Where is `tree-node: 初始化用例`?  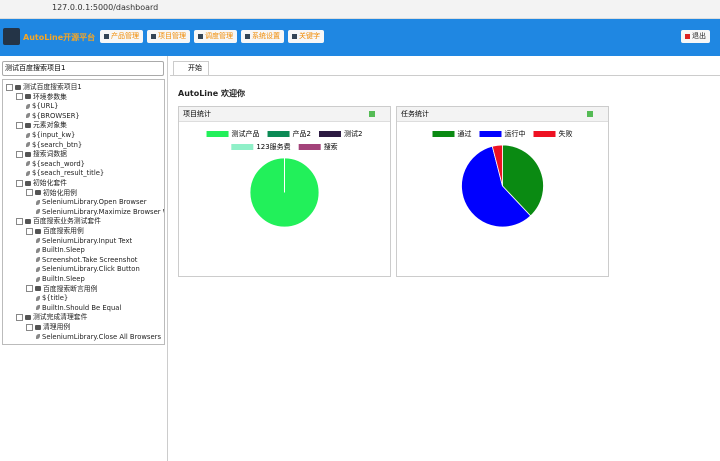
tree-node: 初始化用例 is located at coordinates (51, 193).